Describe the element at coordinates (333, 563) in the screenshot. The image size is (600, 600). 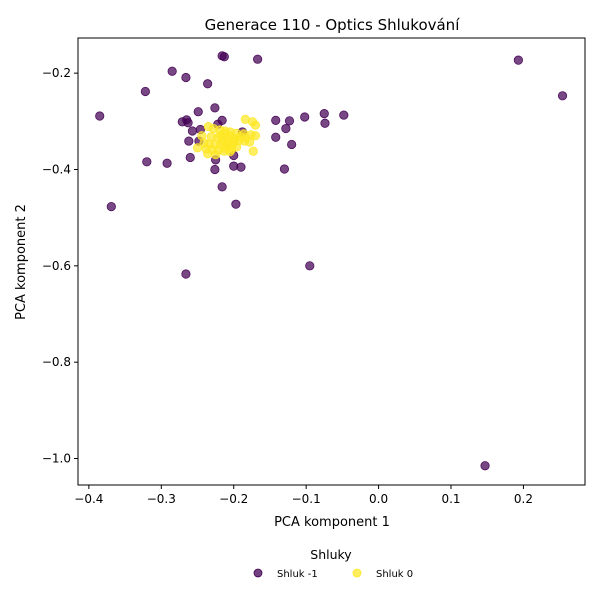
I see `legend: Shluky Shluk -1 Shluk 0` at that location.